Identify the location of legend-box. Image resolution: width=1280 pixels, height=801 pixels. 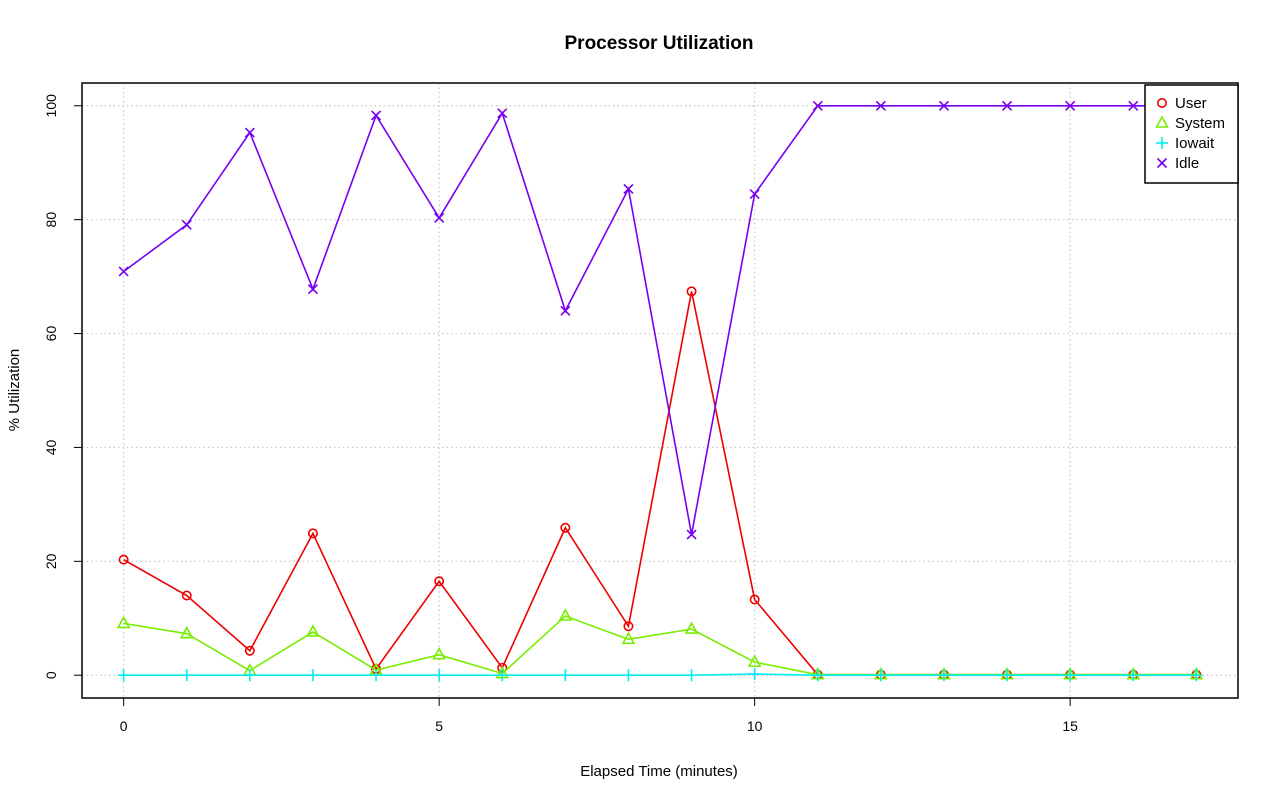
(1191, 134).